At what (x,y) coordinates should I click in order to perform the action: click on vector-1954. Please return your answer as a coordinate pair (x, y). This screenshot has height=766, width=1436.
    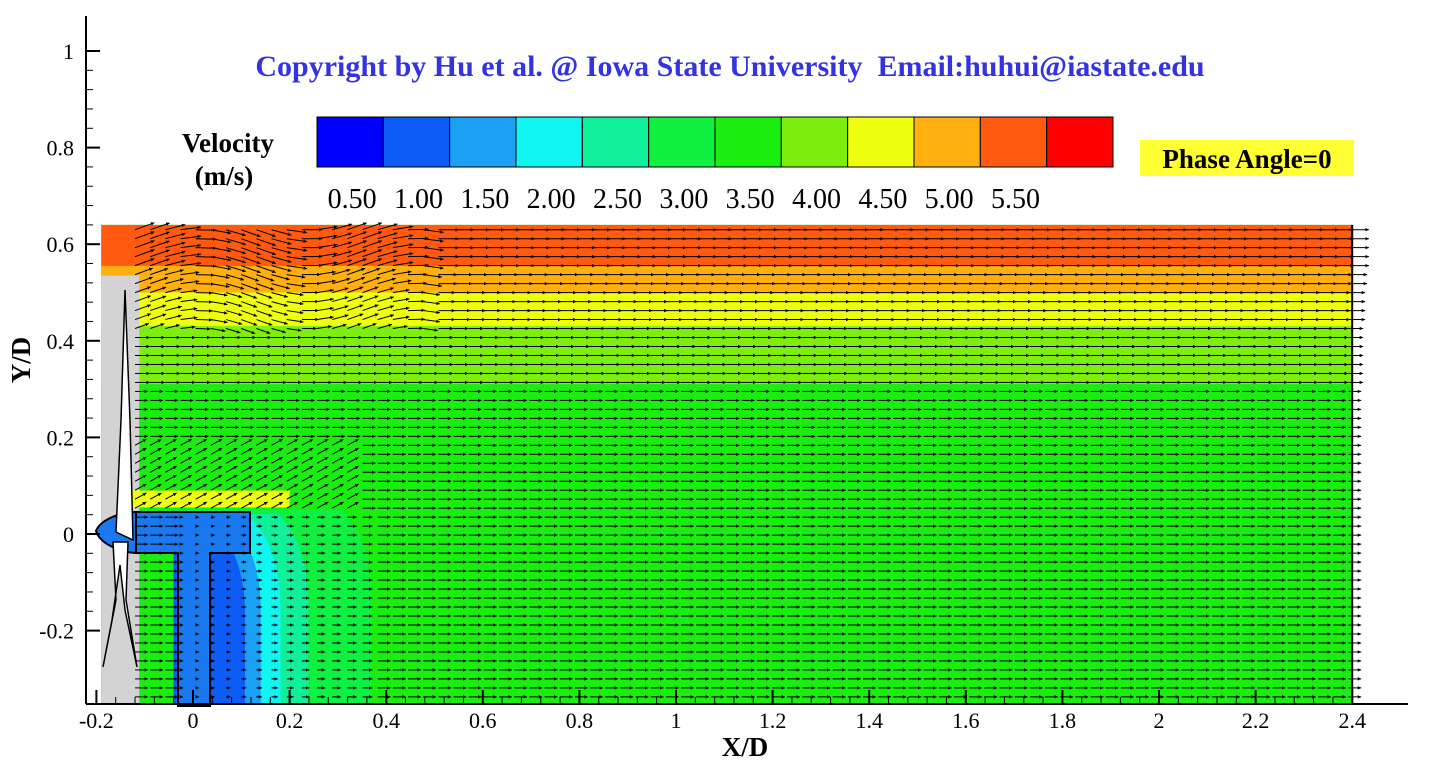
    Looking at the image, I should click on (292, 442).